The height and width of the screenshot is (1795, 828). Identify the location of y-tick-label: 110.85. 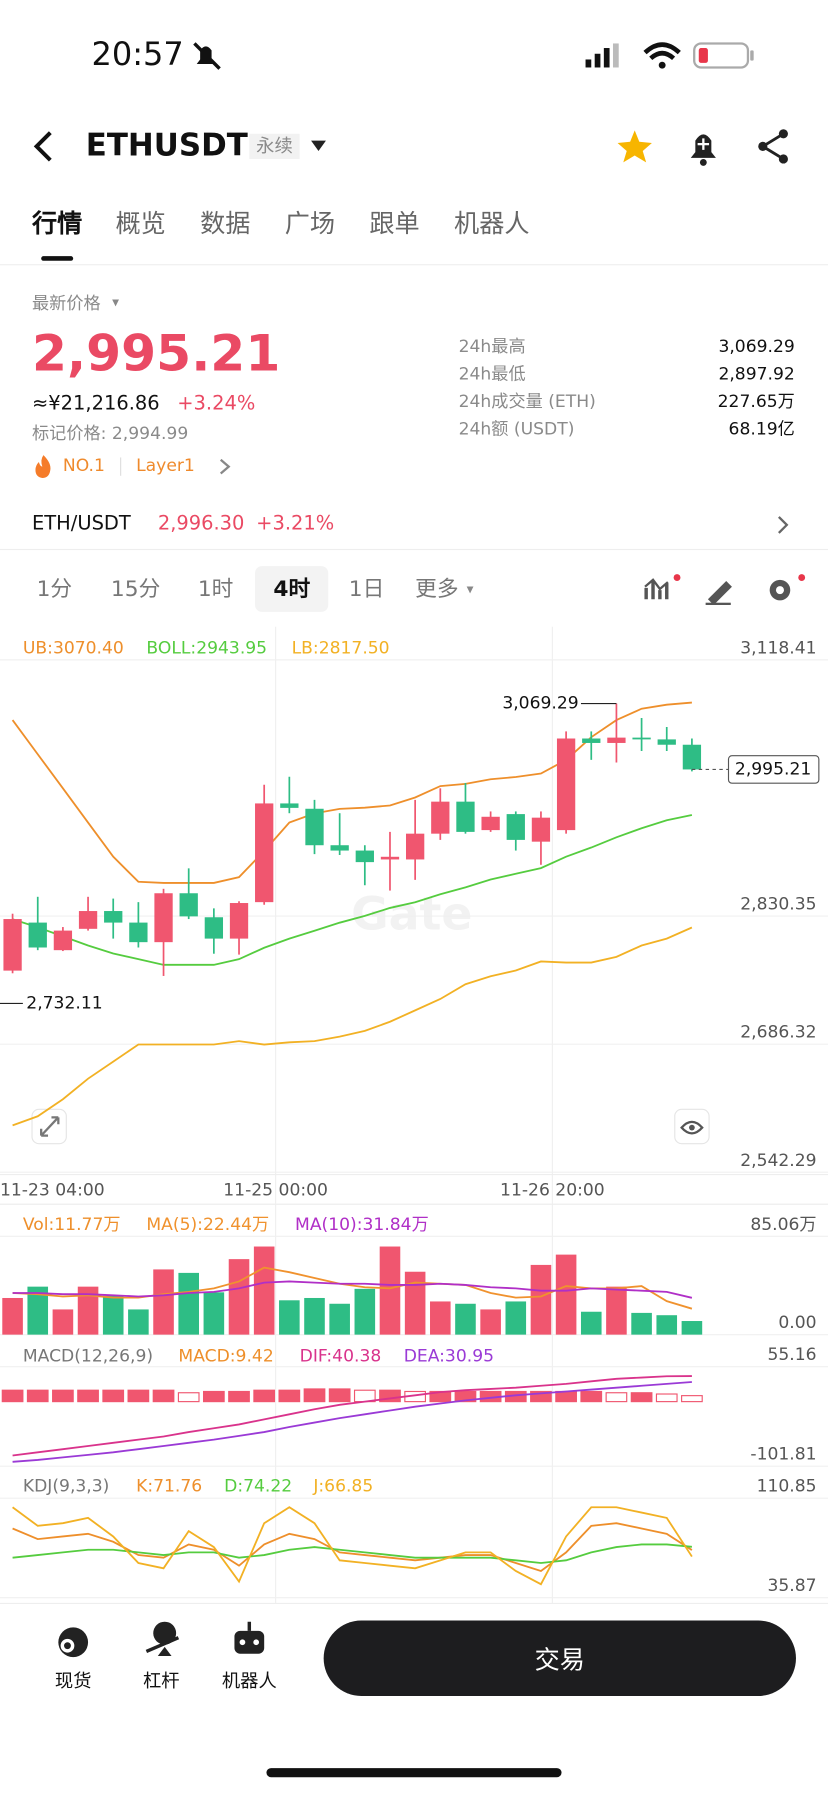
(787, 1487).